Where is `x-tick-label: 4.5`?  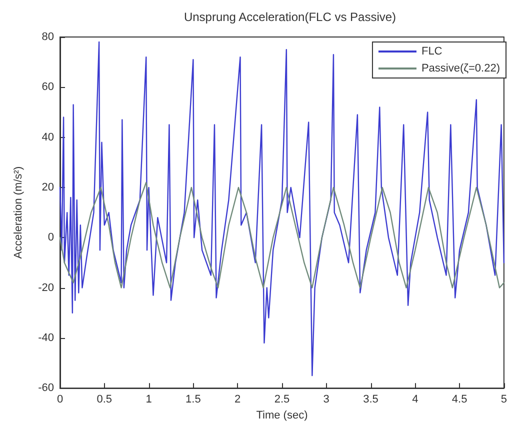 x-tick-label: 4.5 is located at coordinates (460, 400).